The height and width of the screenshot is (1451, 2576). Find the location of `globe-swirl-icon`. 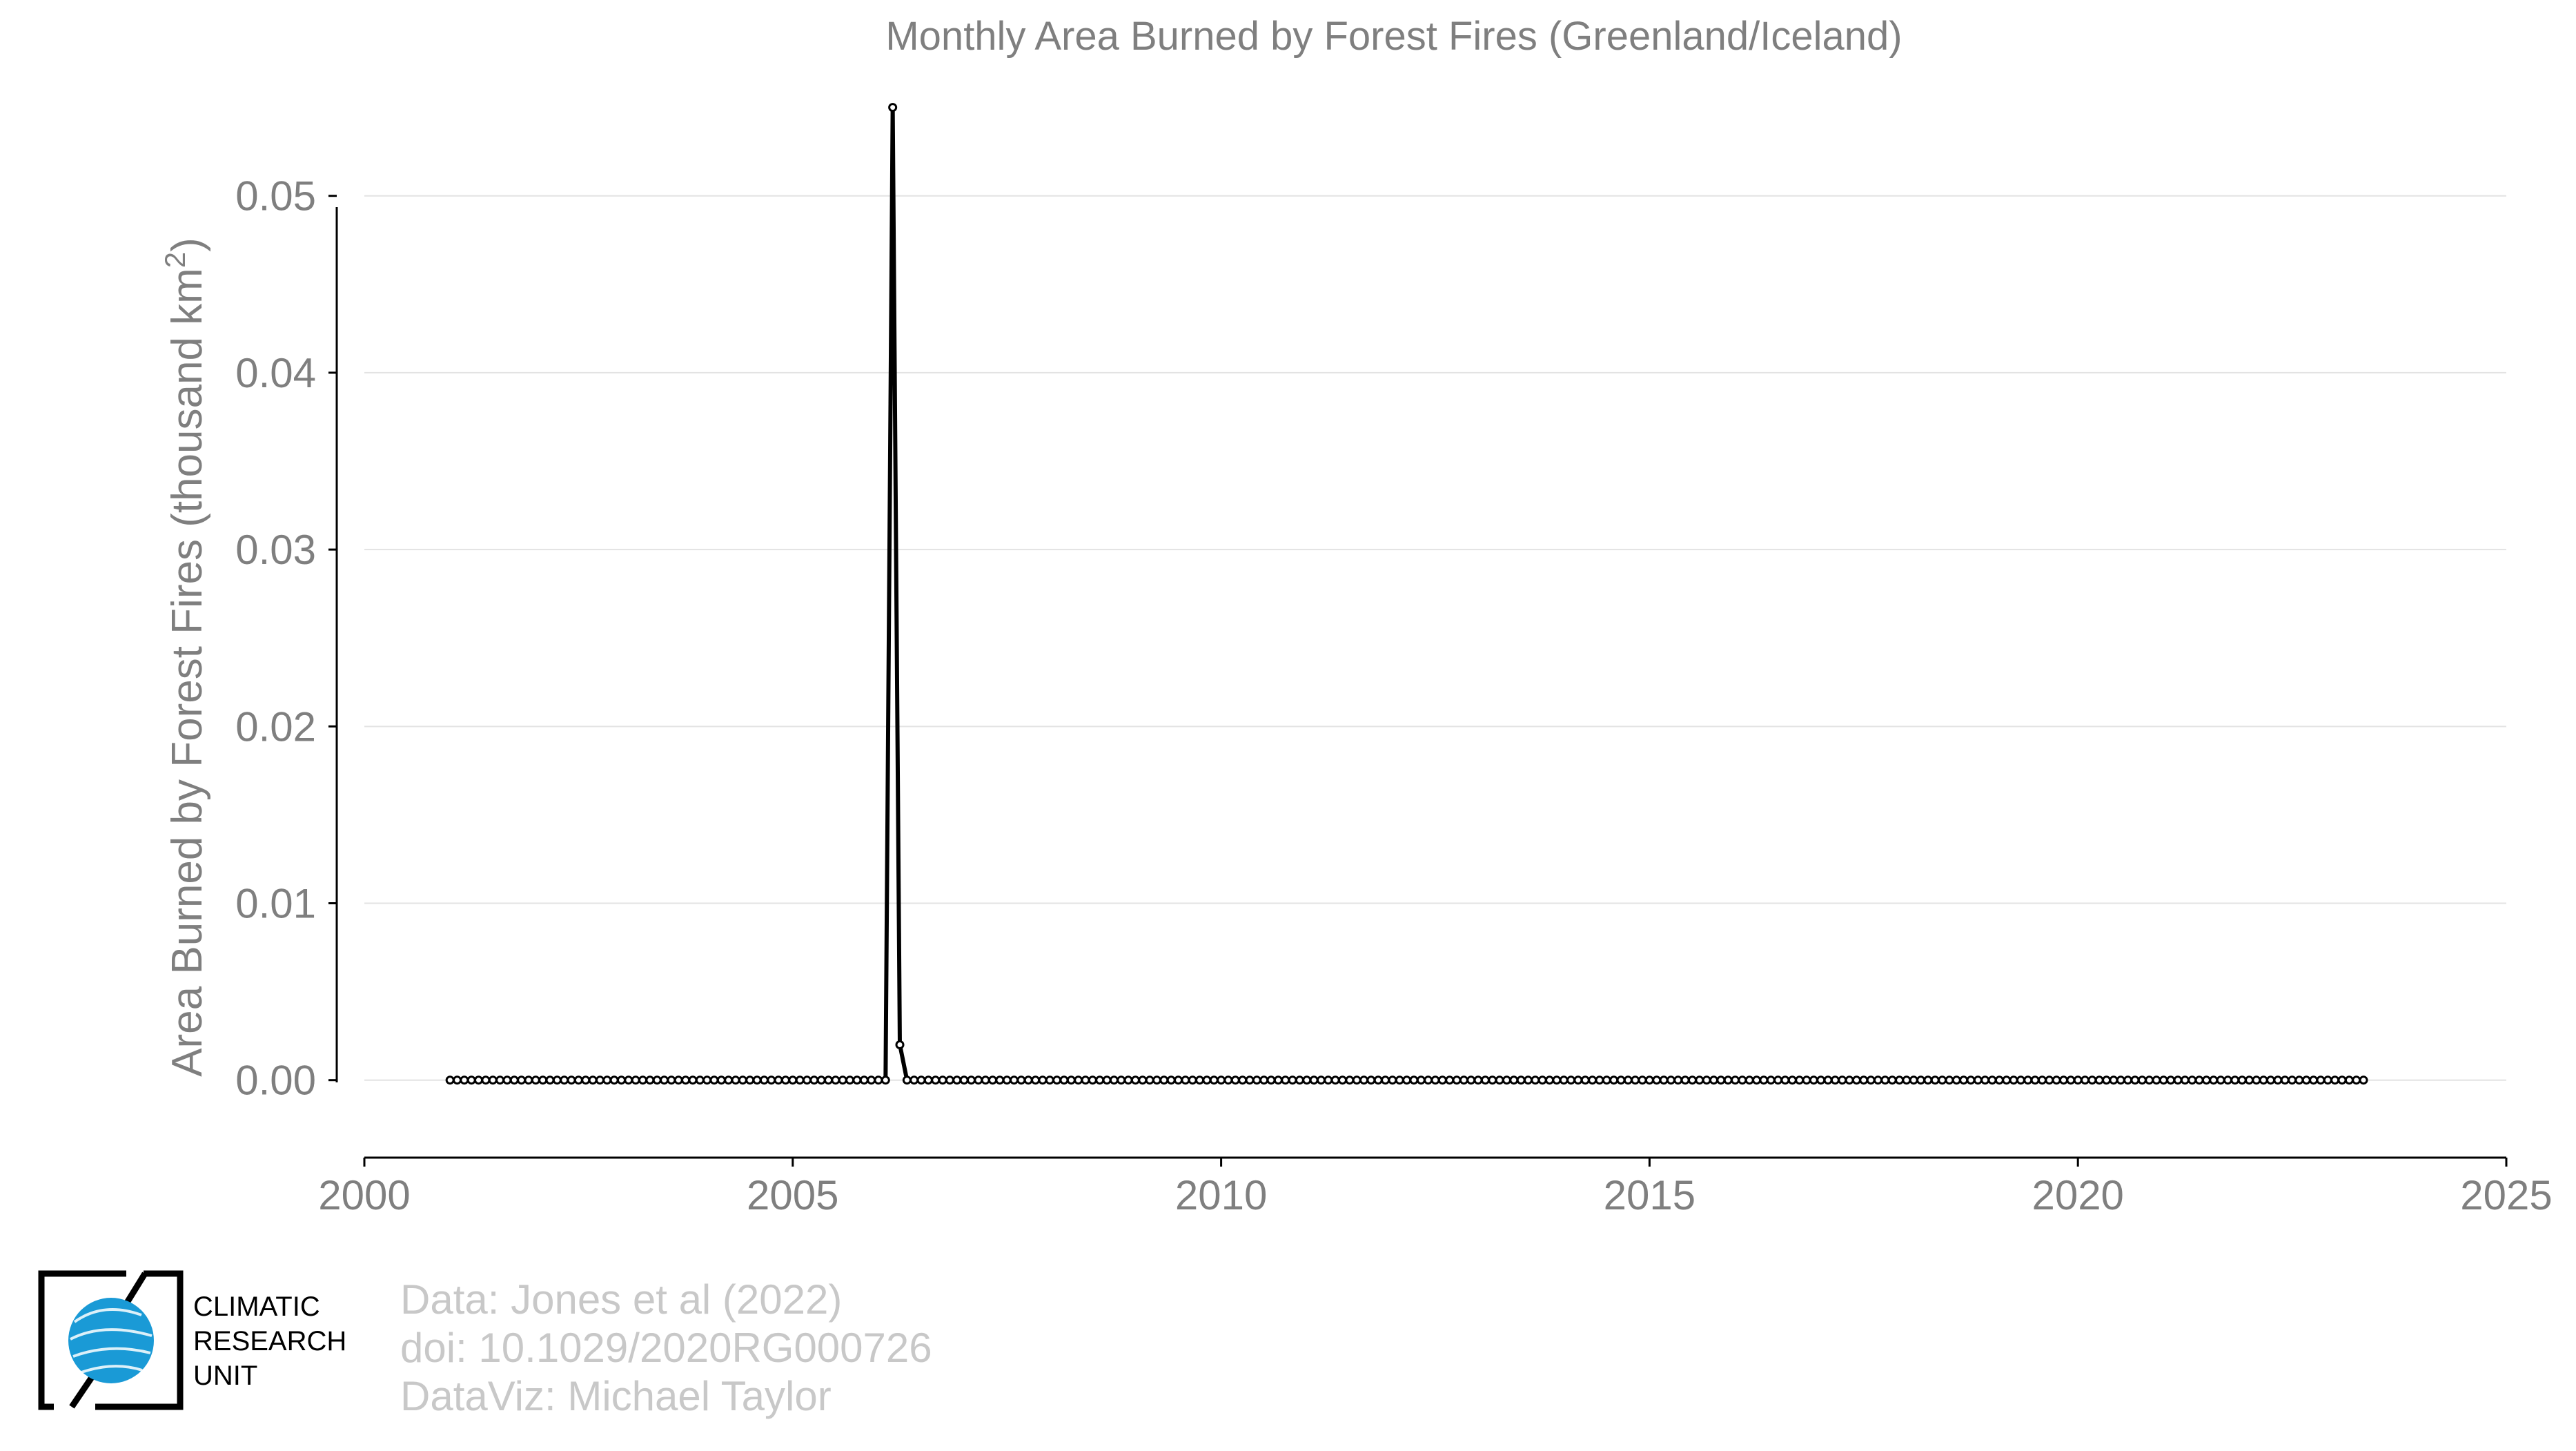

globe-swirl-icon is located at coordinates (111, 1341).